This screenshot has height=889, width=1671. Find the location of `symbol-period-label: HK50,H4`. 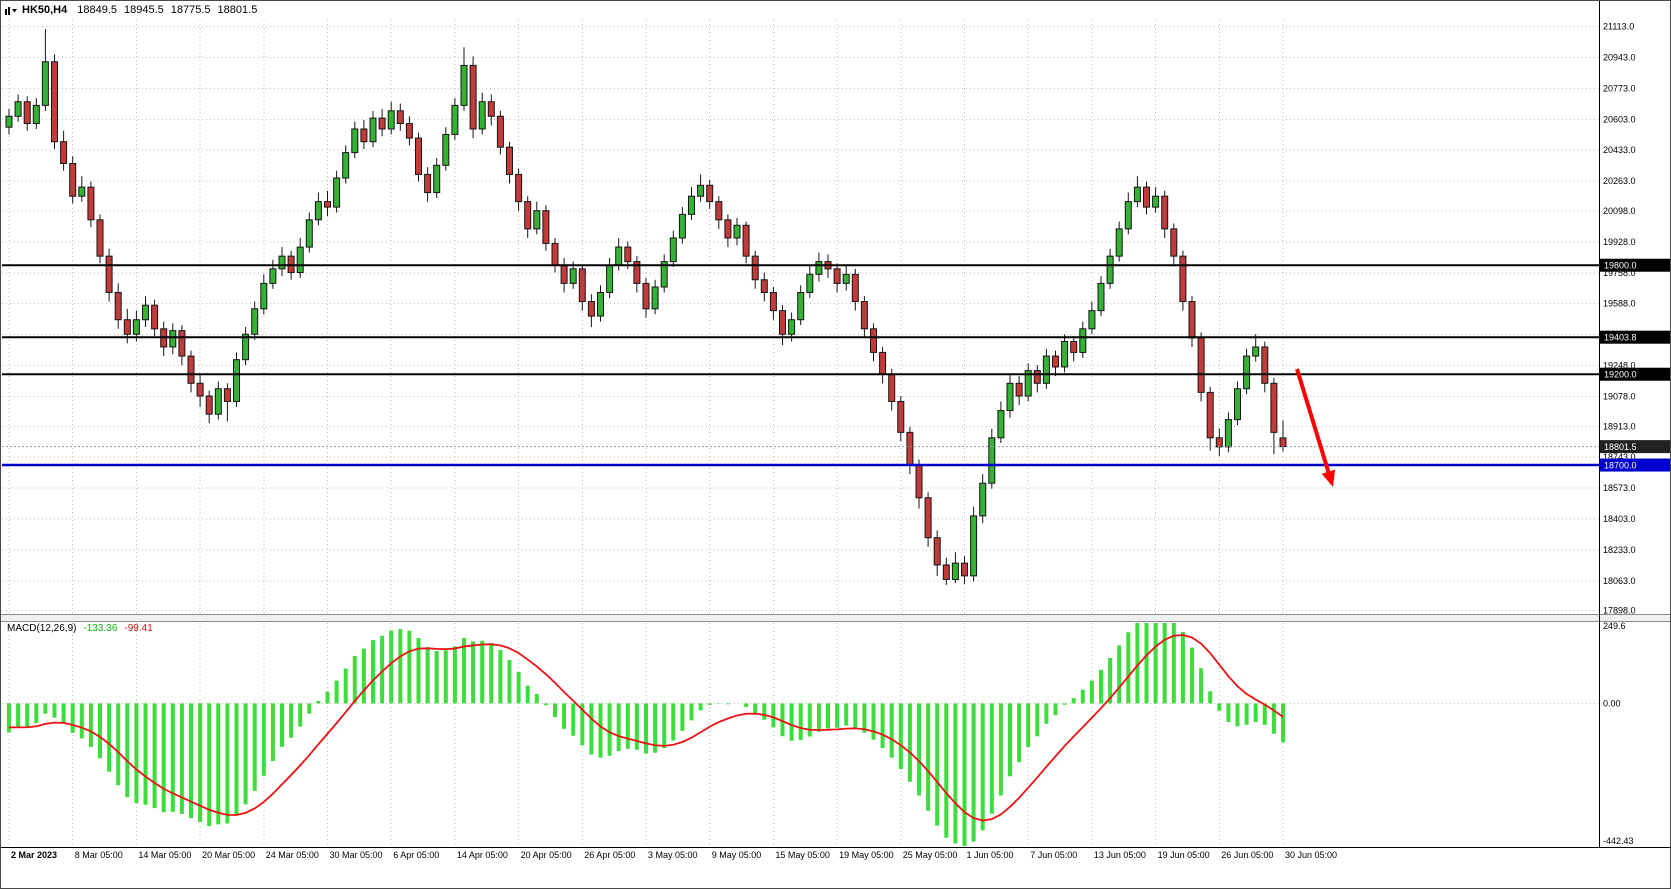

symbol-period-label: HK50,H4 is located at coordinates (45, 10).